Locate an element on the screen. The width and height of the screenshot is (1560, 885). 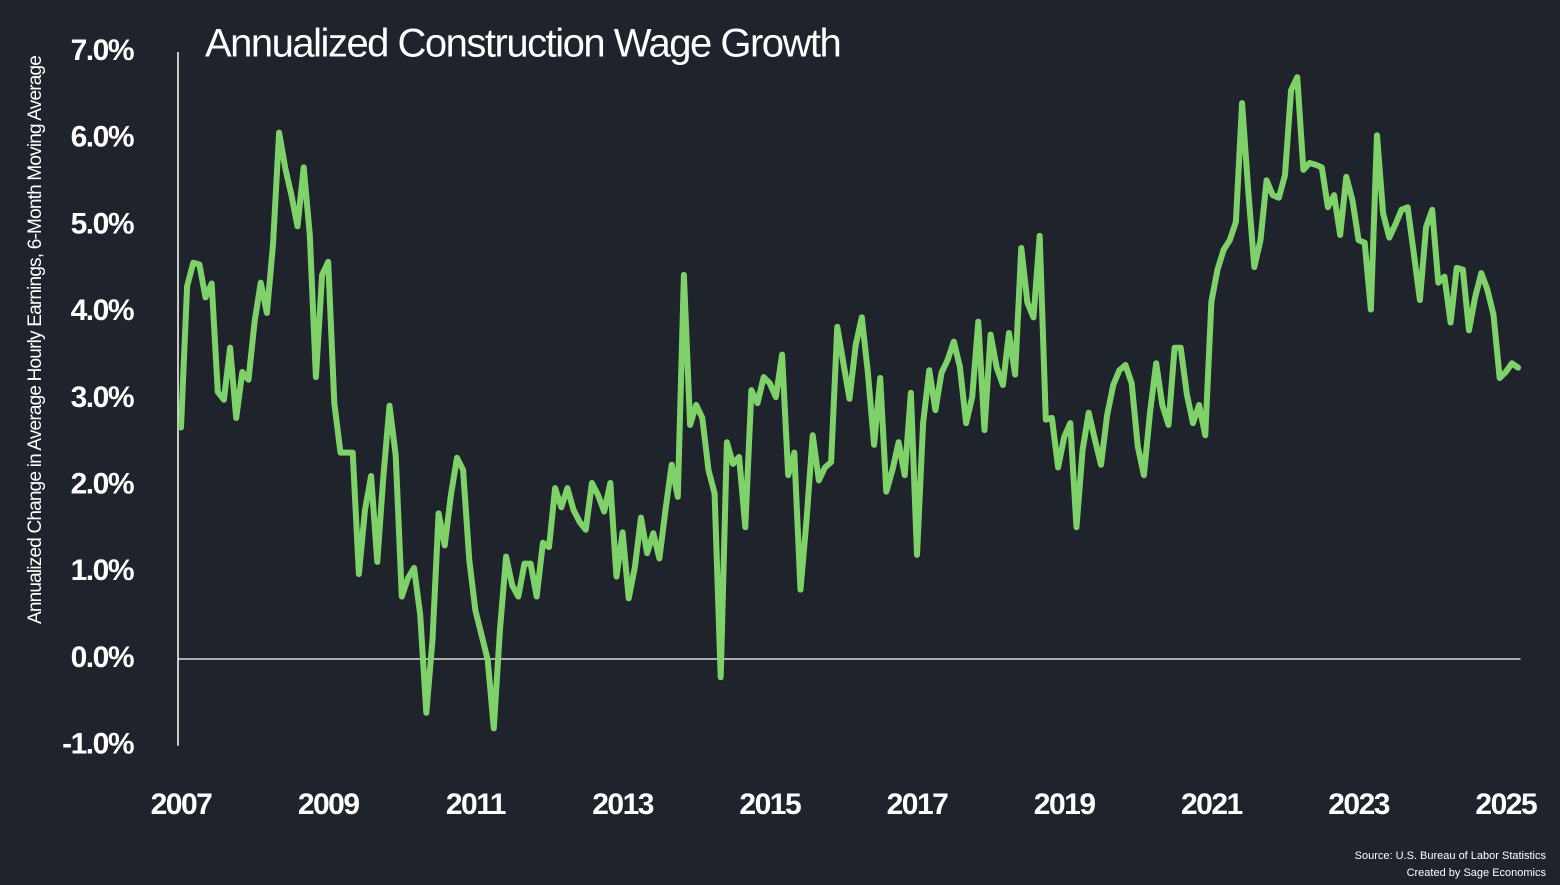
x-tick-label: 2007 is located at coordinates (182, 804).